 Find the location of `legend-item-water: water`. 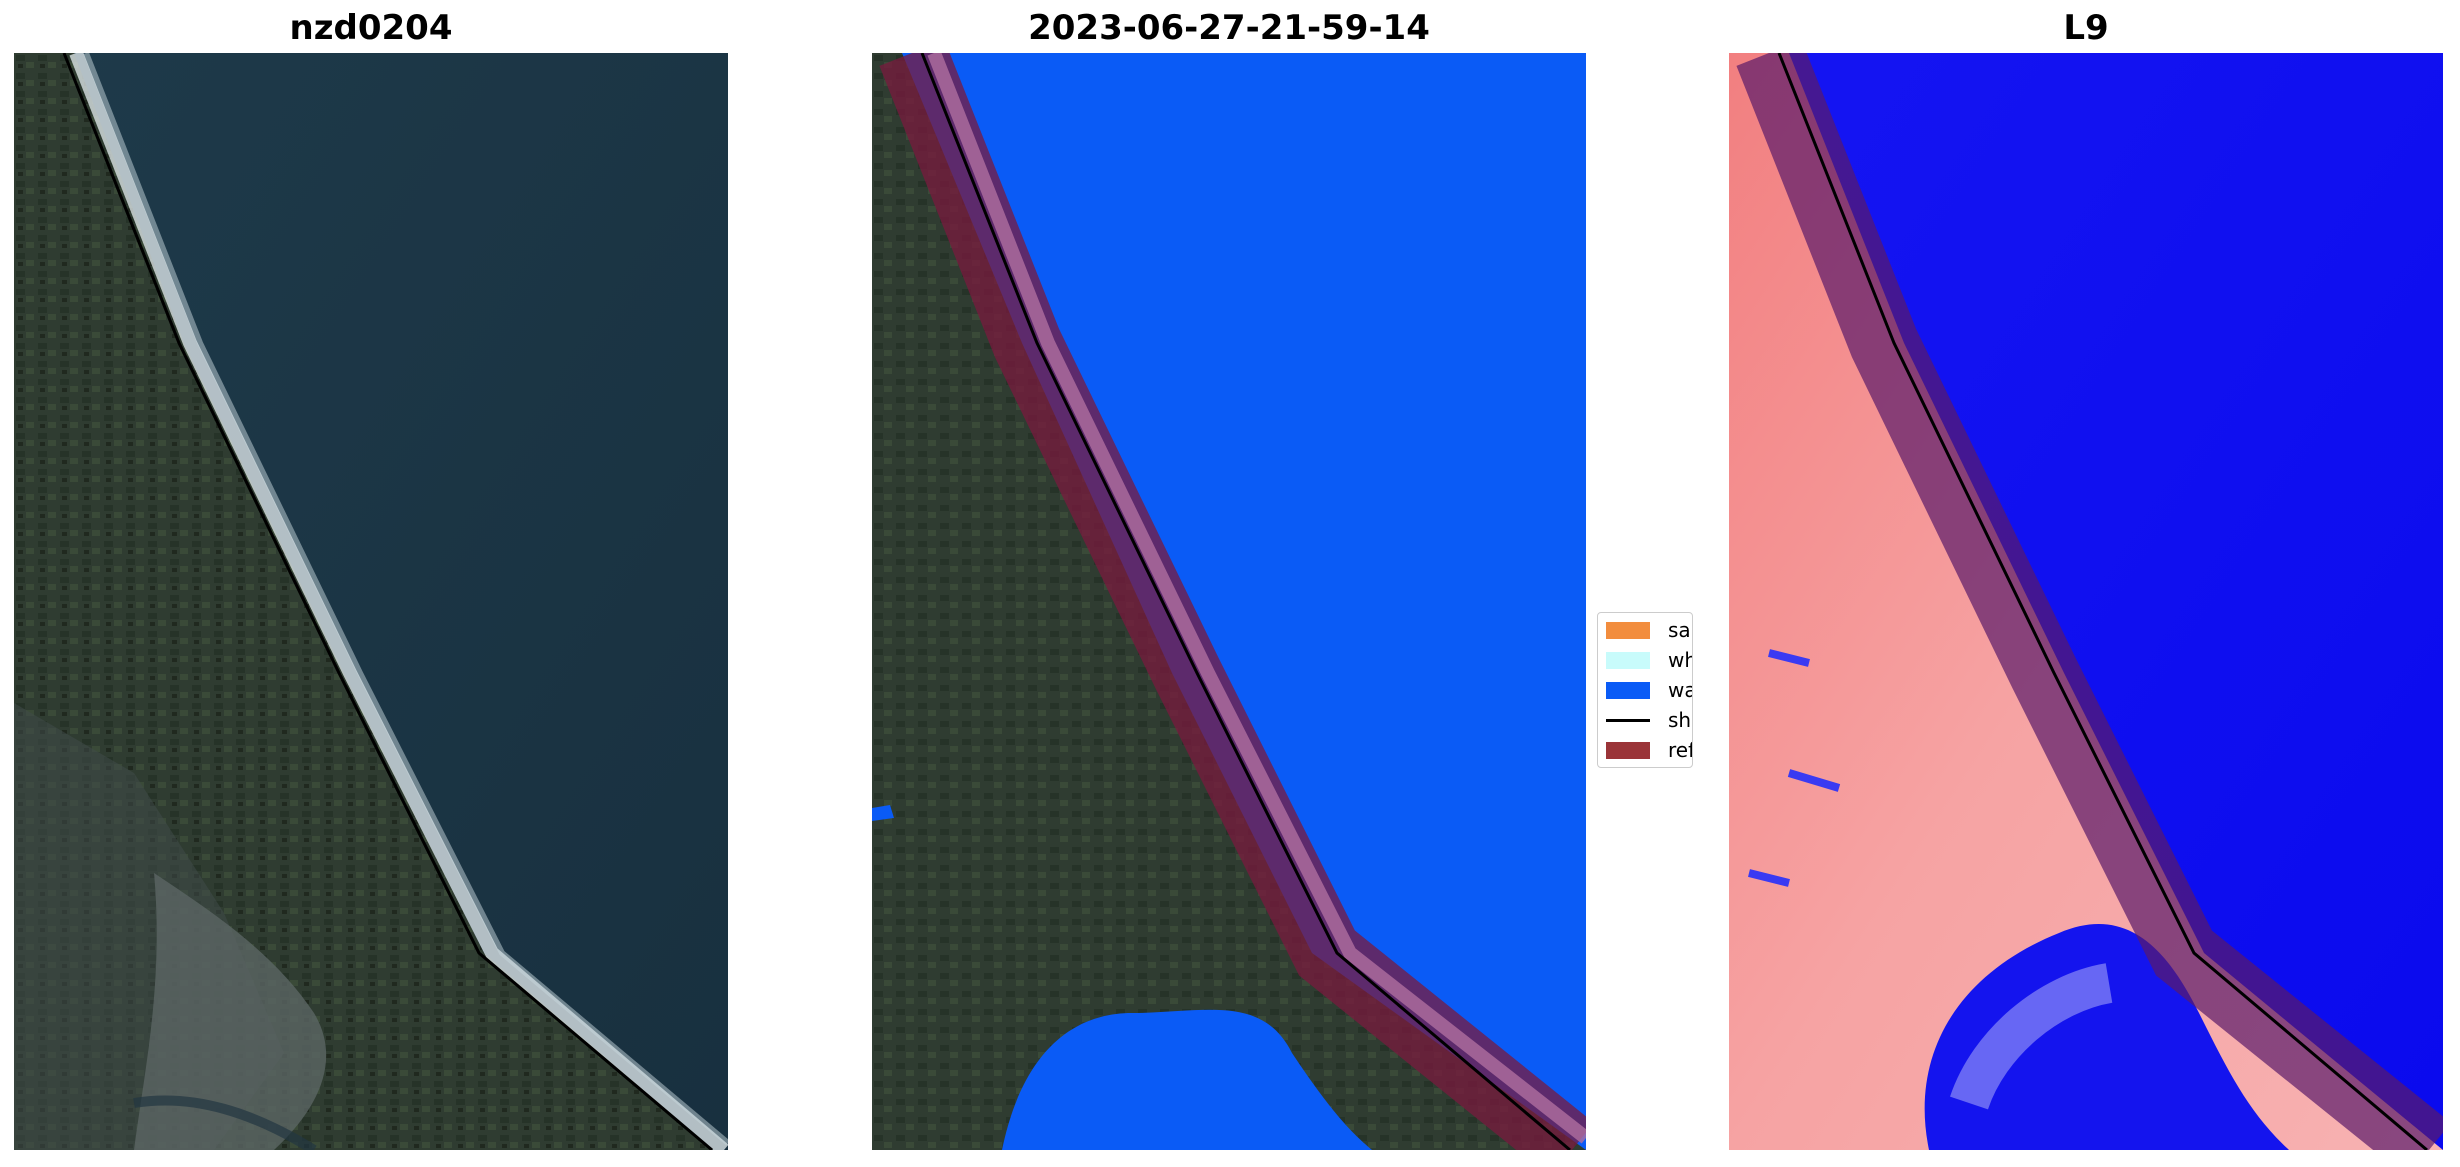

legend-item-water: water is located at coordinates (1649, 689).